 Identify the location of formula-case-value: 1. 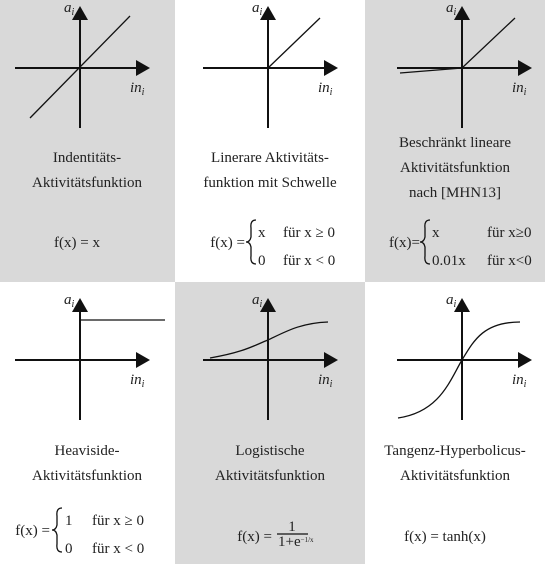
(69, 521).